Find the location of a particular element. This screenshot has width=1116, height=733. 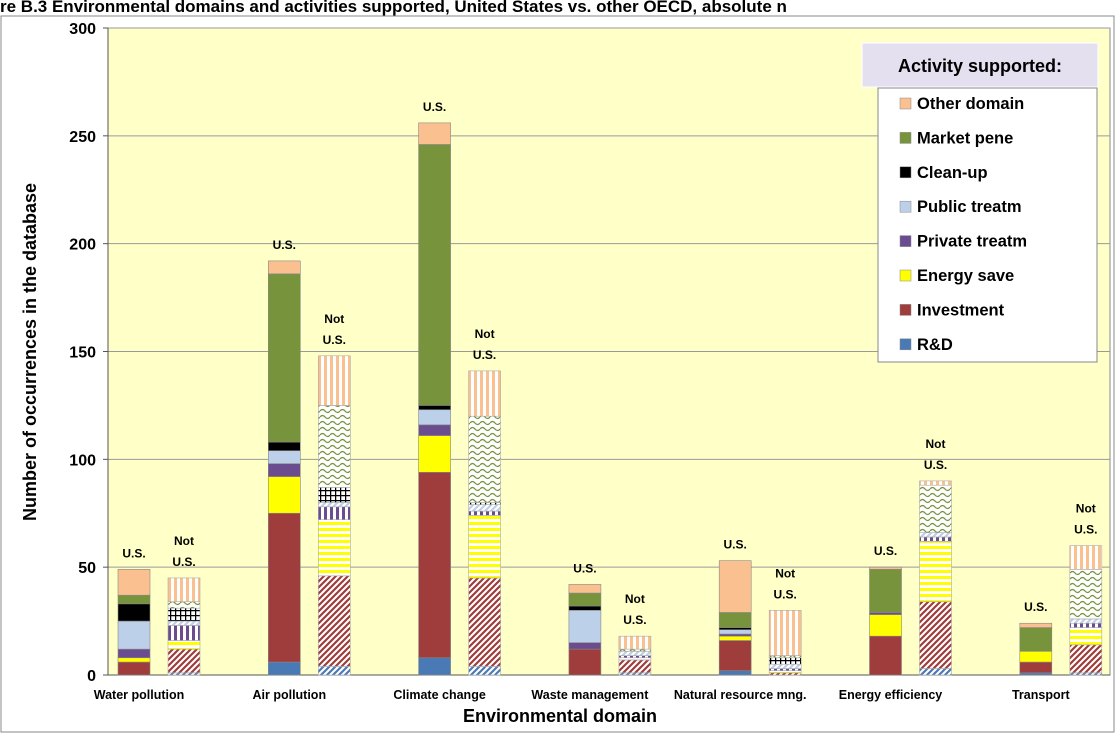

x-axis-title: Environmental domain is located at coordinates (560, 716).